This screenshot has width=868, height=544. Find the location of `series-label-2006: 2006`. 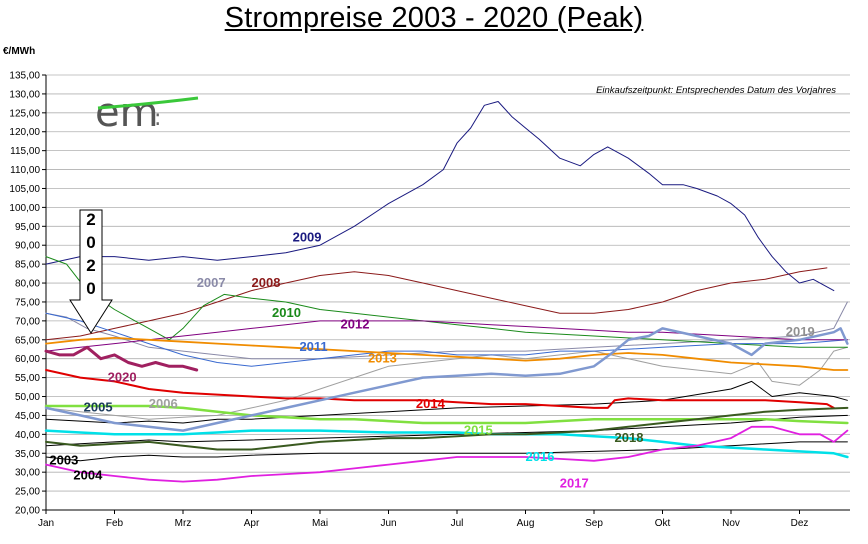

series-label-2006: 2006 is located at coordinates (163, 403).